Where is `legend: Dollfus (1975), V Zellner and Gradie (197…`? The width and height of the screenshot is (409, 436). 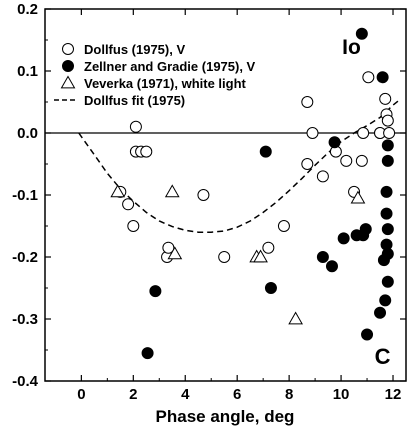 legend: Dollfus (1975), V Zellner and Gradie (197… is located at coordinates (155, 75).